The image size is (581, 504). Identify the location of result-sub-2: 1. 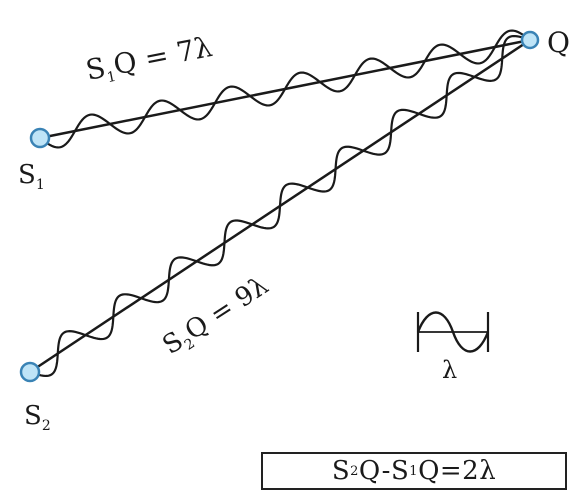
(414, 471).